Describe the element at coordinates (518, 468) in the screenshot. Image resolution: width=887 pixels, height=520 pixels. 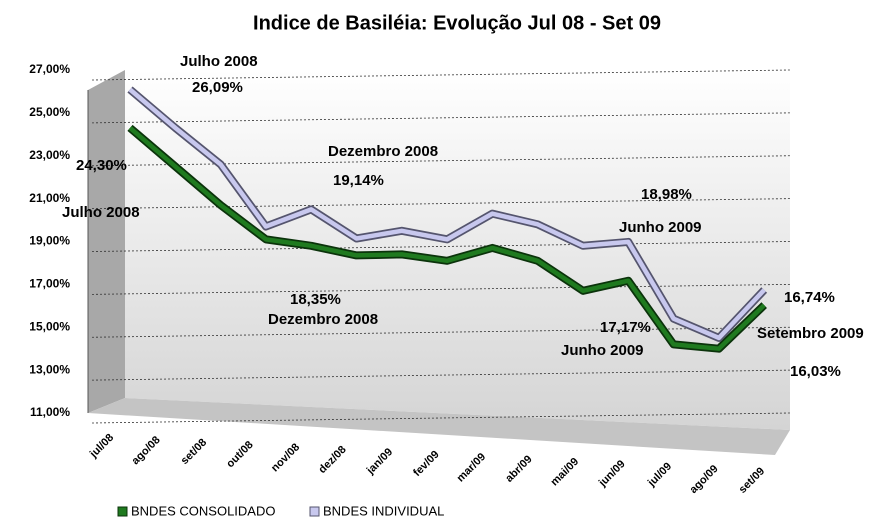
I see `x-tick-label: abr/09` at that location.